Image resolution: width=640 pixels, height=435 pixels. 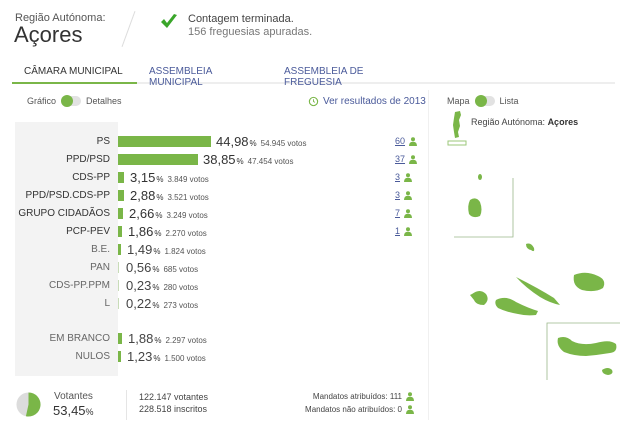 What do you see at coordinates (167, 231) in the screenshot?
I see `vote-values: 1,86% 2.270 votos` at bounding box center [167, 231].